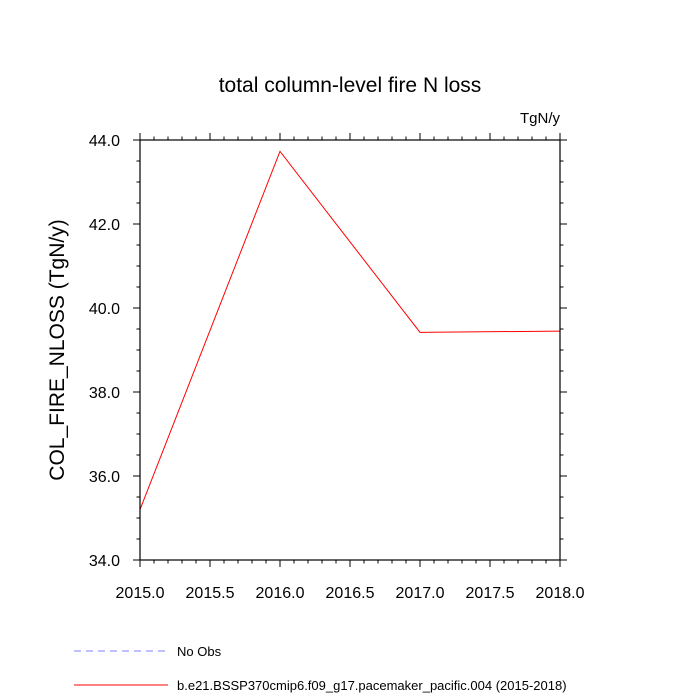 This screenshot has width=700, height=700. What do you see at coordinates (560, 593) in the screenshot?
I see `x-tick-label: 2018.0` at bounding box center [560, 593].